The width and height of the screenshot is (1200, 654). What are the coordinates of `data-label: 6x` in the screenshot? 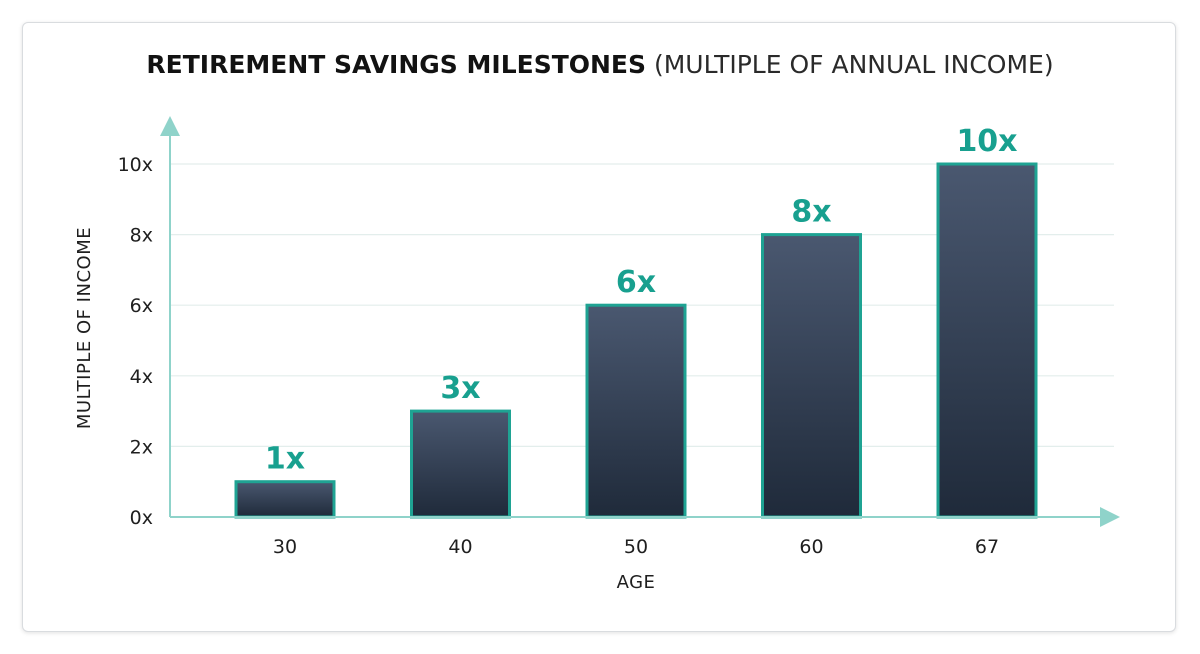 It's located at (636, 282).